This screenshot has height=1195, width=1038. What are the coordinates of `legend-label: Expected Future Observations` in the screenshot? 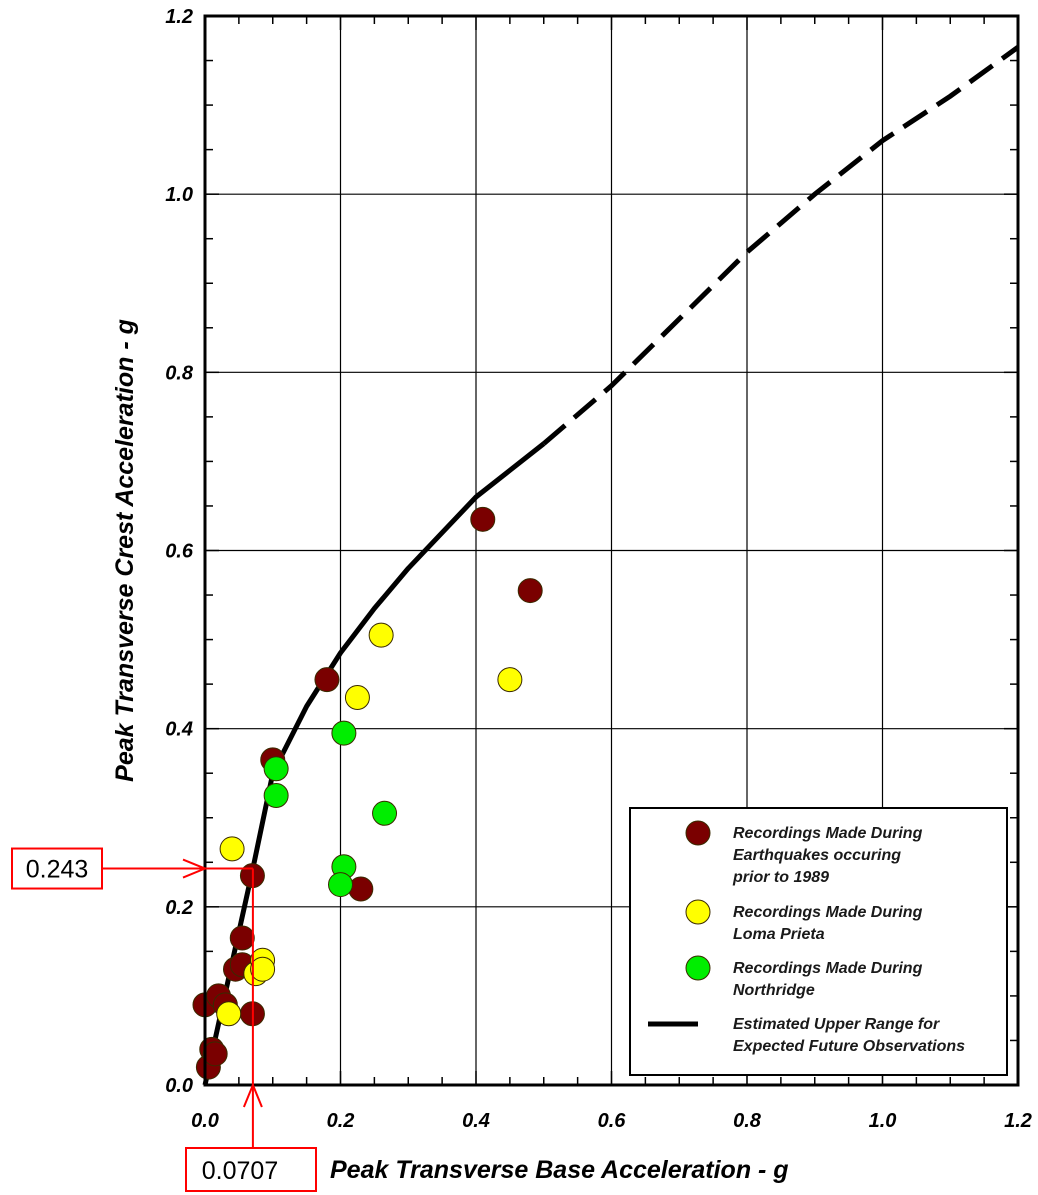 It's located at (849, 1046).